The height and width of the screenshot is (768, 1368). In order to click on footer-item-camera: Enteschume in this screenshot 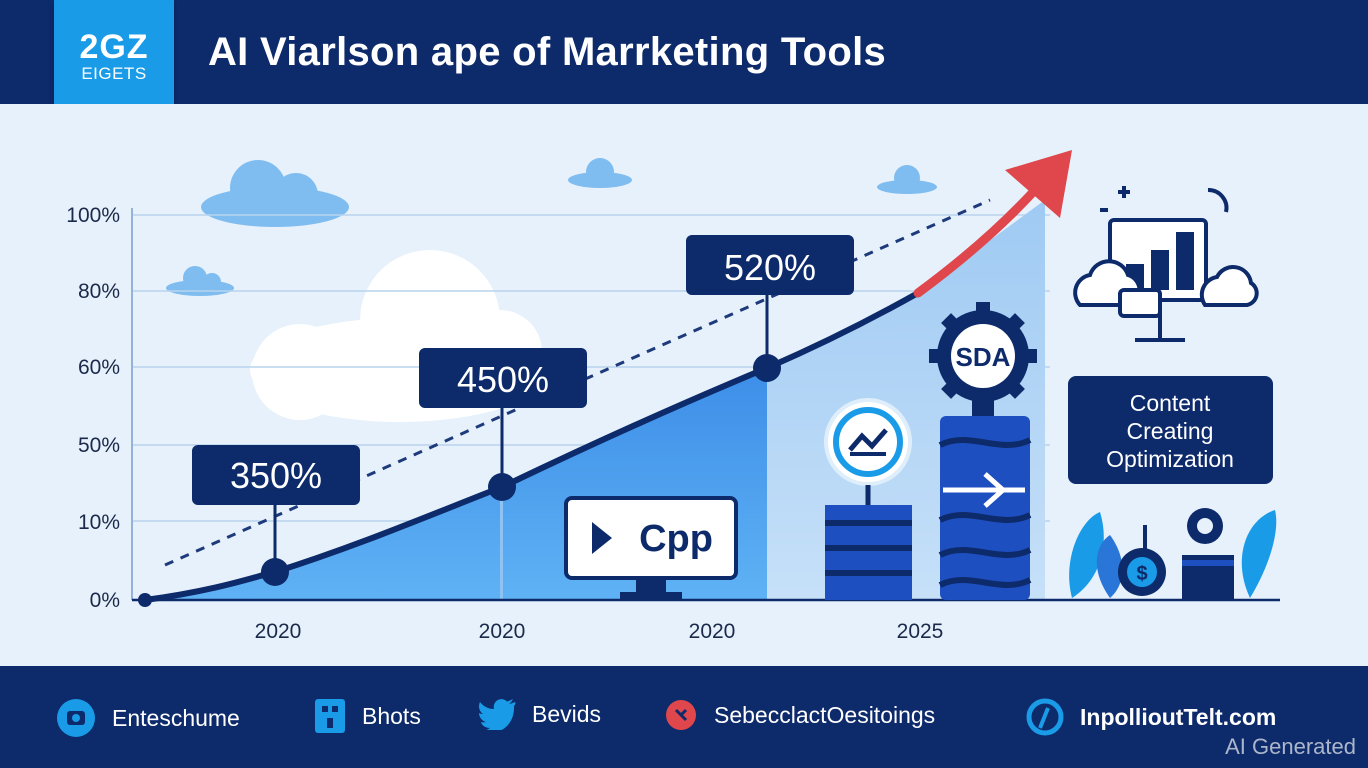, I will do `click(148, 718)`.